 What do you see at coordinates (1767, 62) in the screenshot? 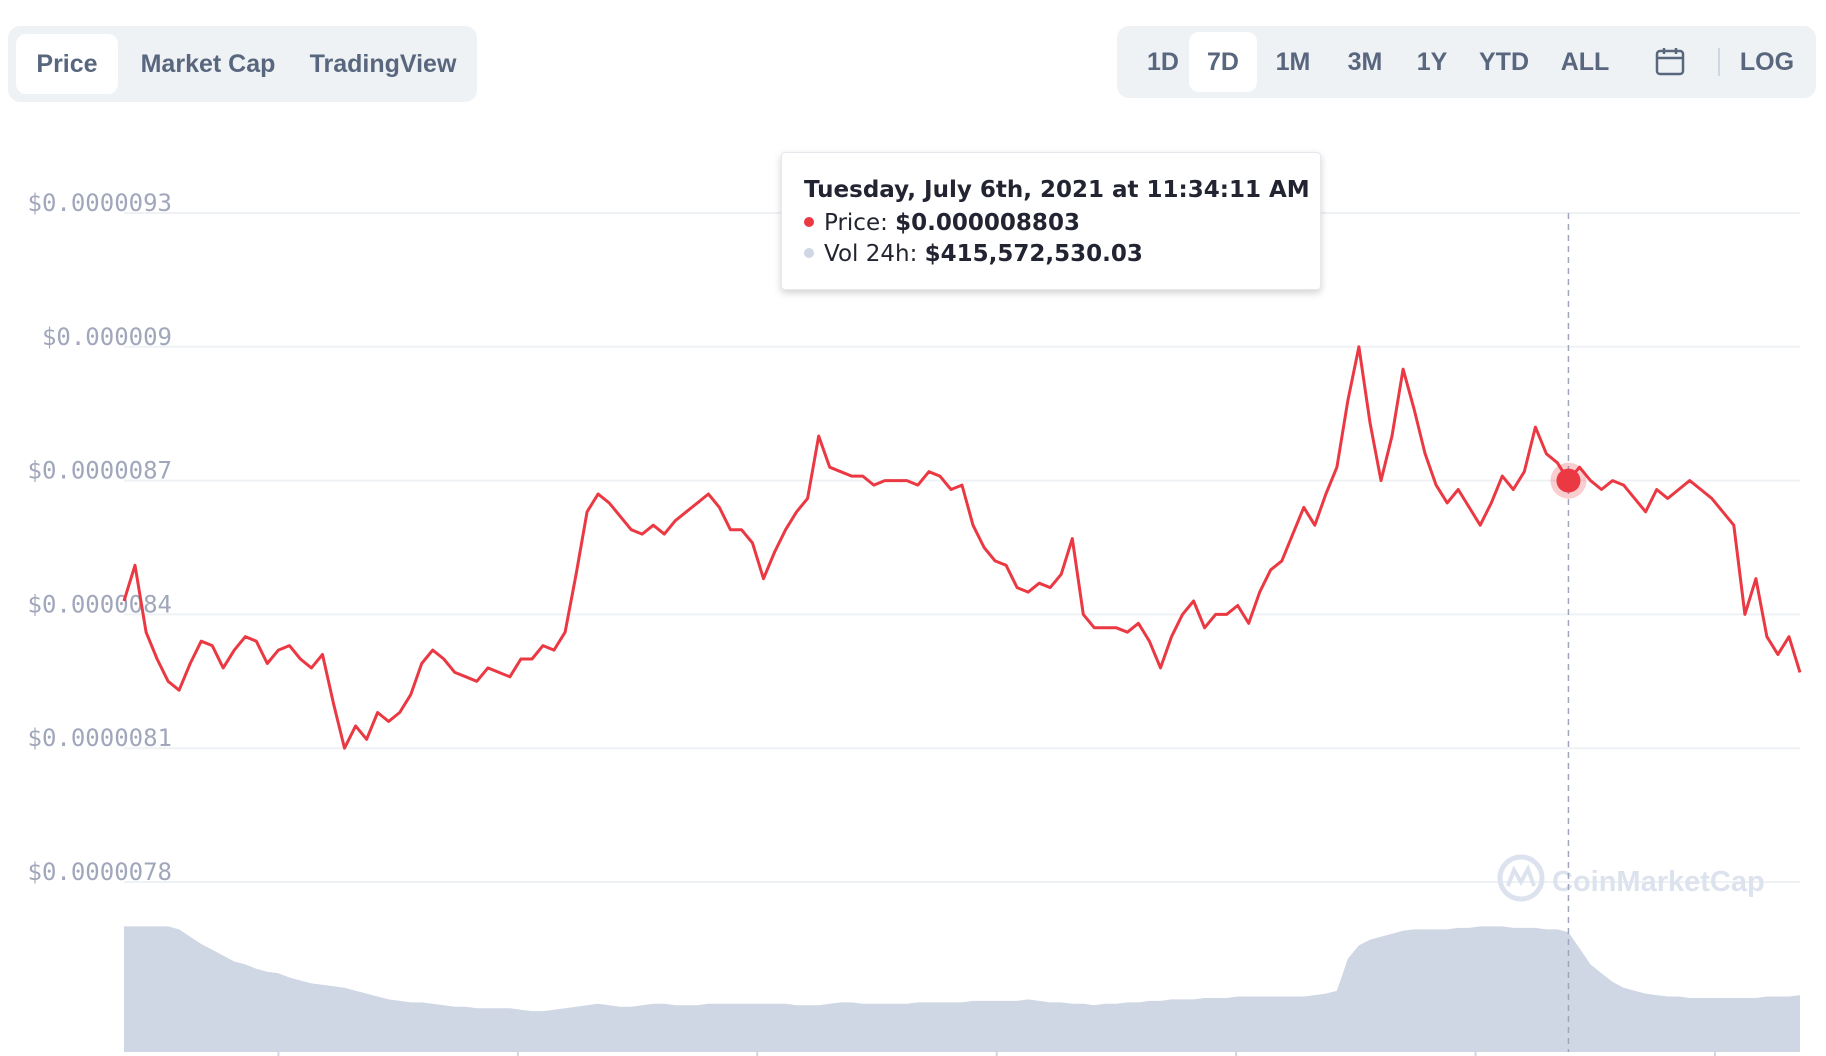
I see `log-toggle: LOG` at bounding box center [1767, 62].